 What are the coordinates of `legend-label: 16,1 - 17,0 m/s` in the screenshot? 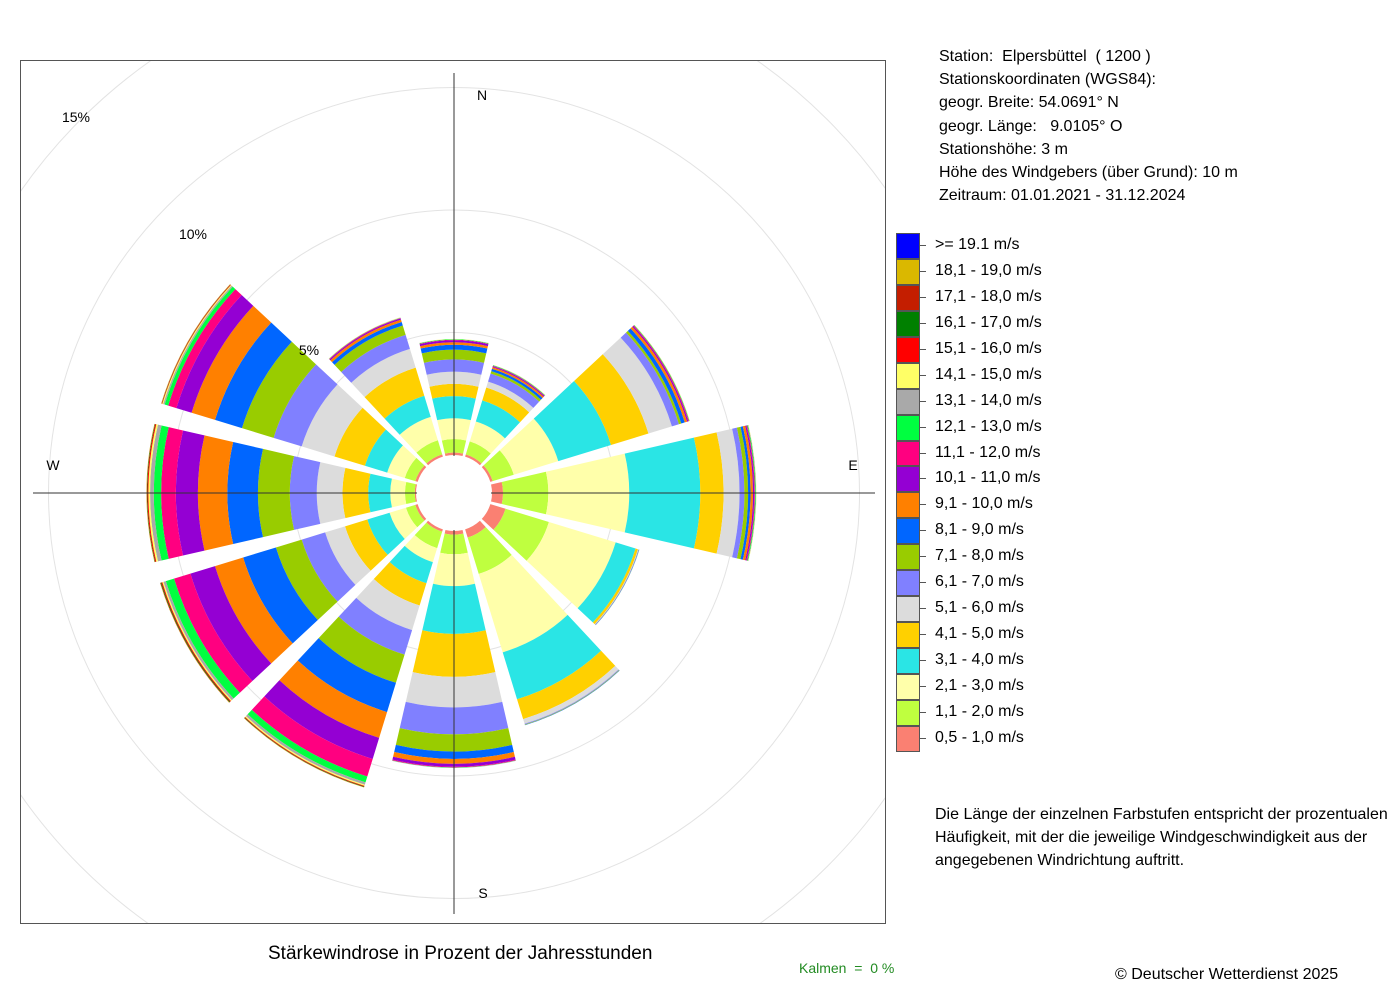 It's located at (988, 322).